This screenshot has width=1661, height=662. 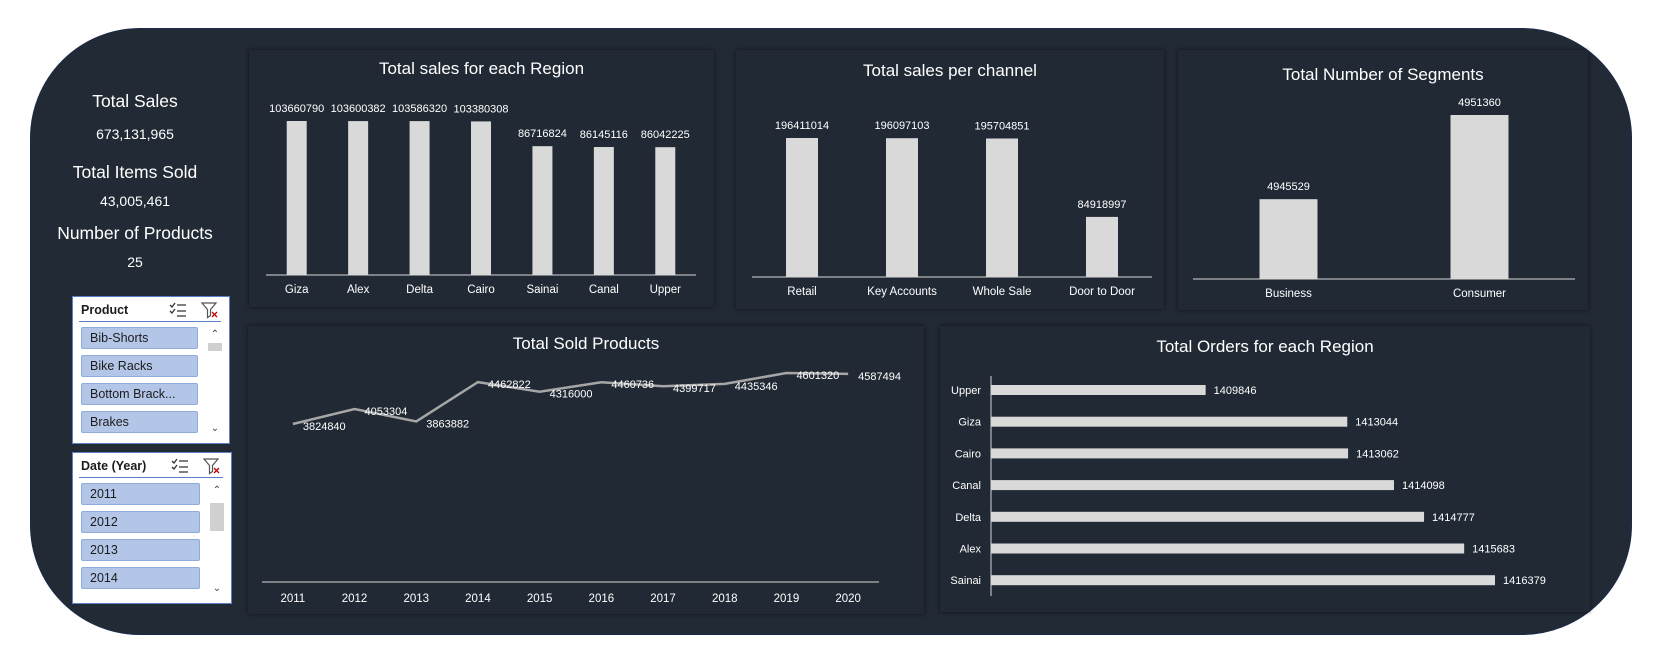 I want to click on data-label: 1414777, so click(x=1453, y=518).